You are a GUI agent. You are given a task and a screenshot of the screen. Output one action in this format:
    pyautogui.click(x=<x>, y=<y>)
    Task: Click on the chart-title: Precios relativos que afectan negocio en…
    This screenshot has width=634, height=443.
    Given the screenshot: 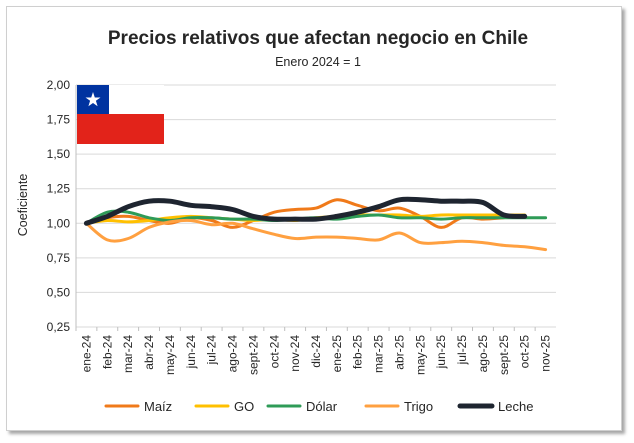 What is the action you would take?
    pyautogui.click(x=318, y=38)
    